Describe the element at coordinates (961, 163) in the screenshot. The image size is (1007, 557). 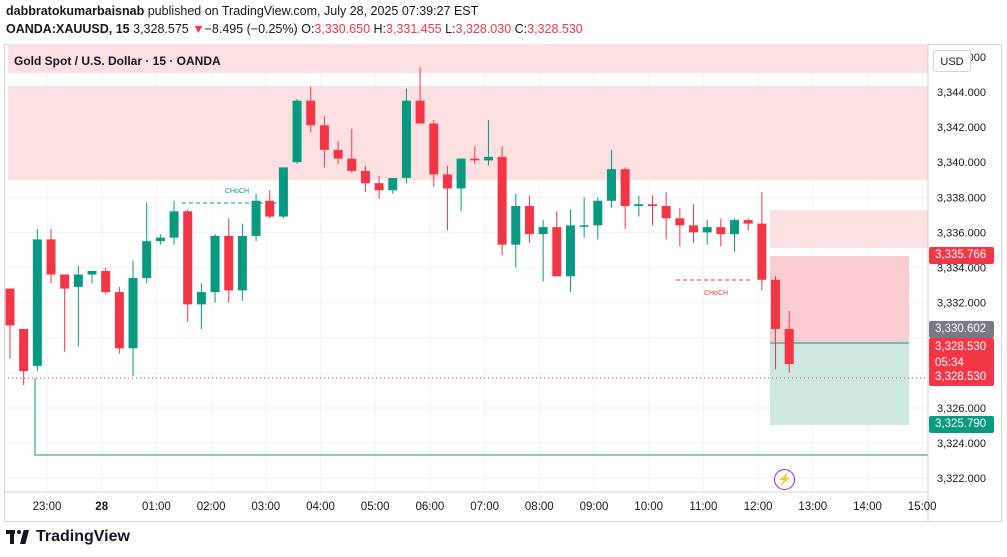
I see `price-tick-label: 3,340.000` at that location.